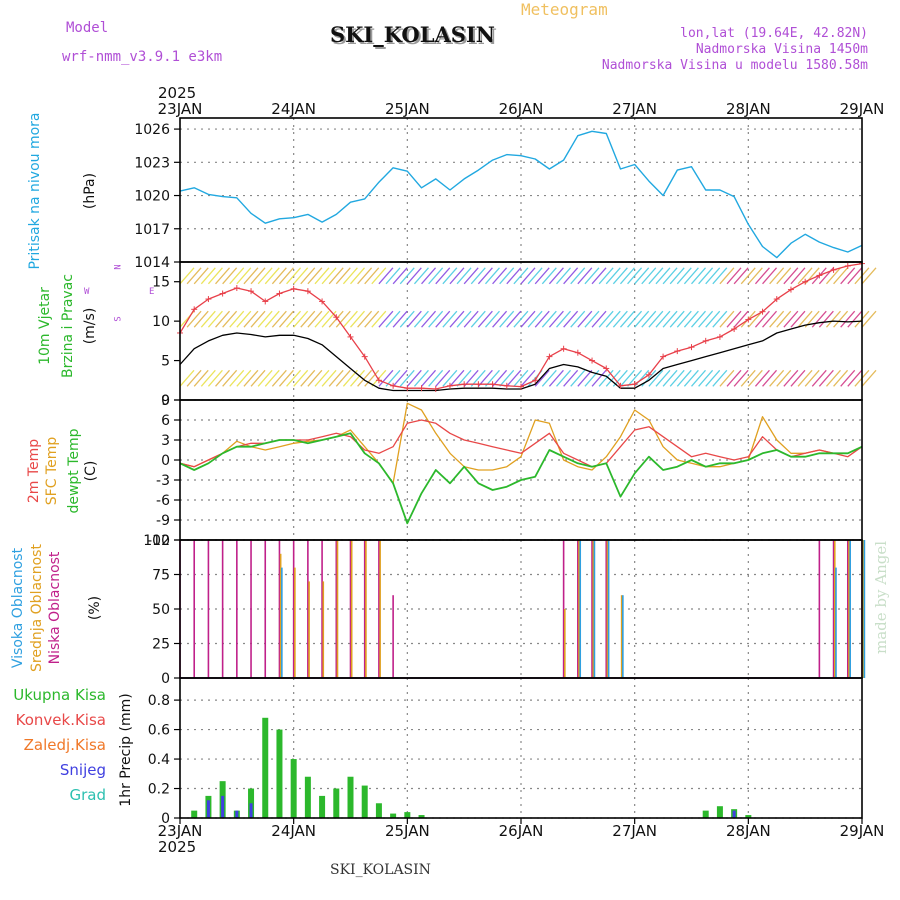  I want to click on footer-station: SKI_KOLASIN, so click(380, 870).